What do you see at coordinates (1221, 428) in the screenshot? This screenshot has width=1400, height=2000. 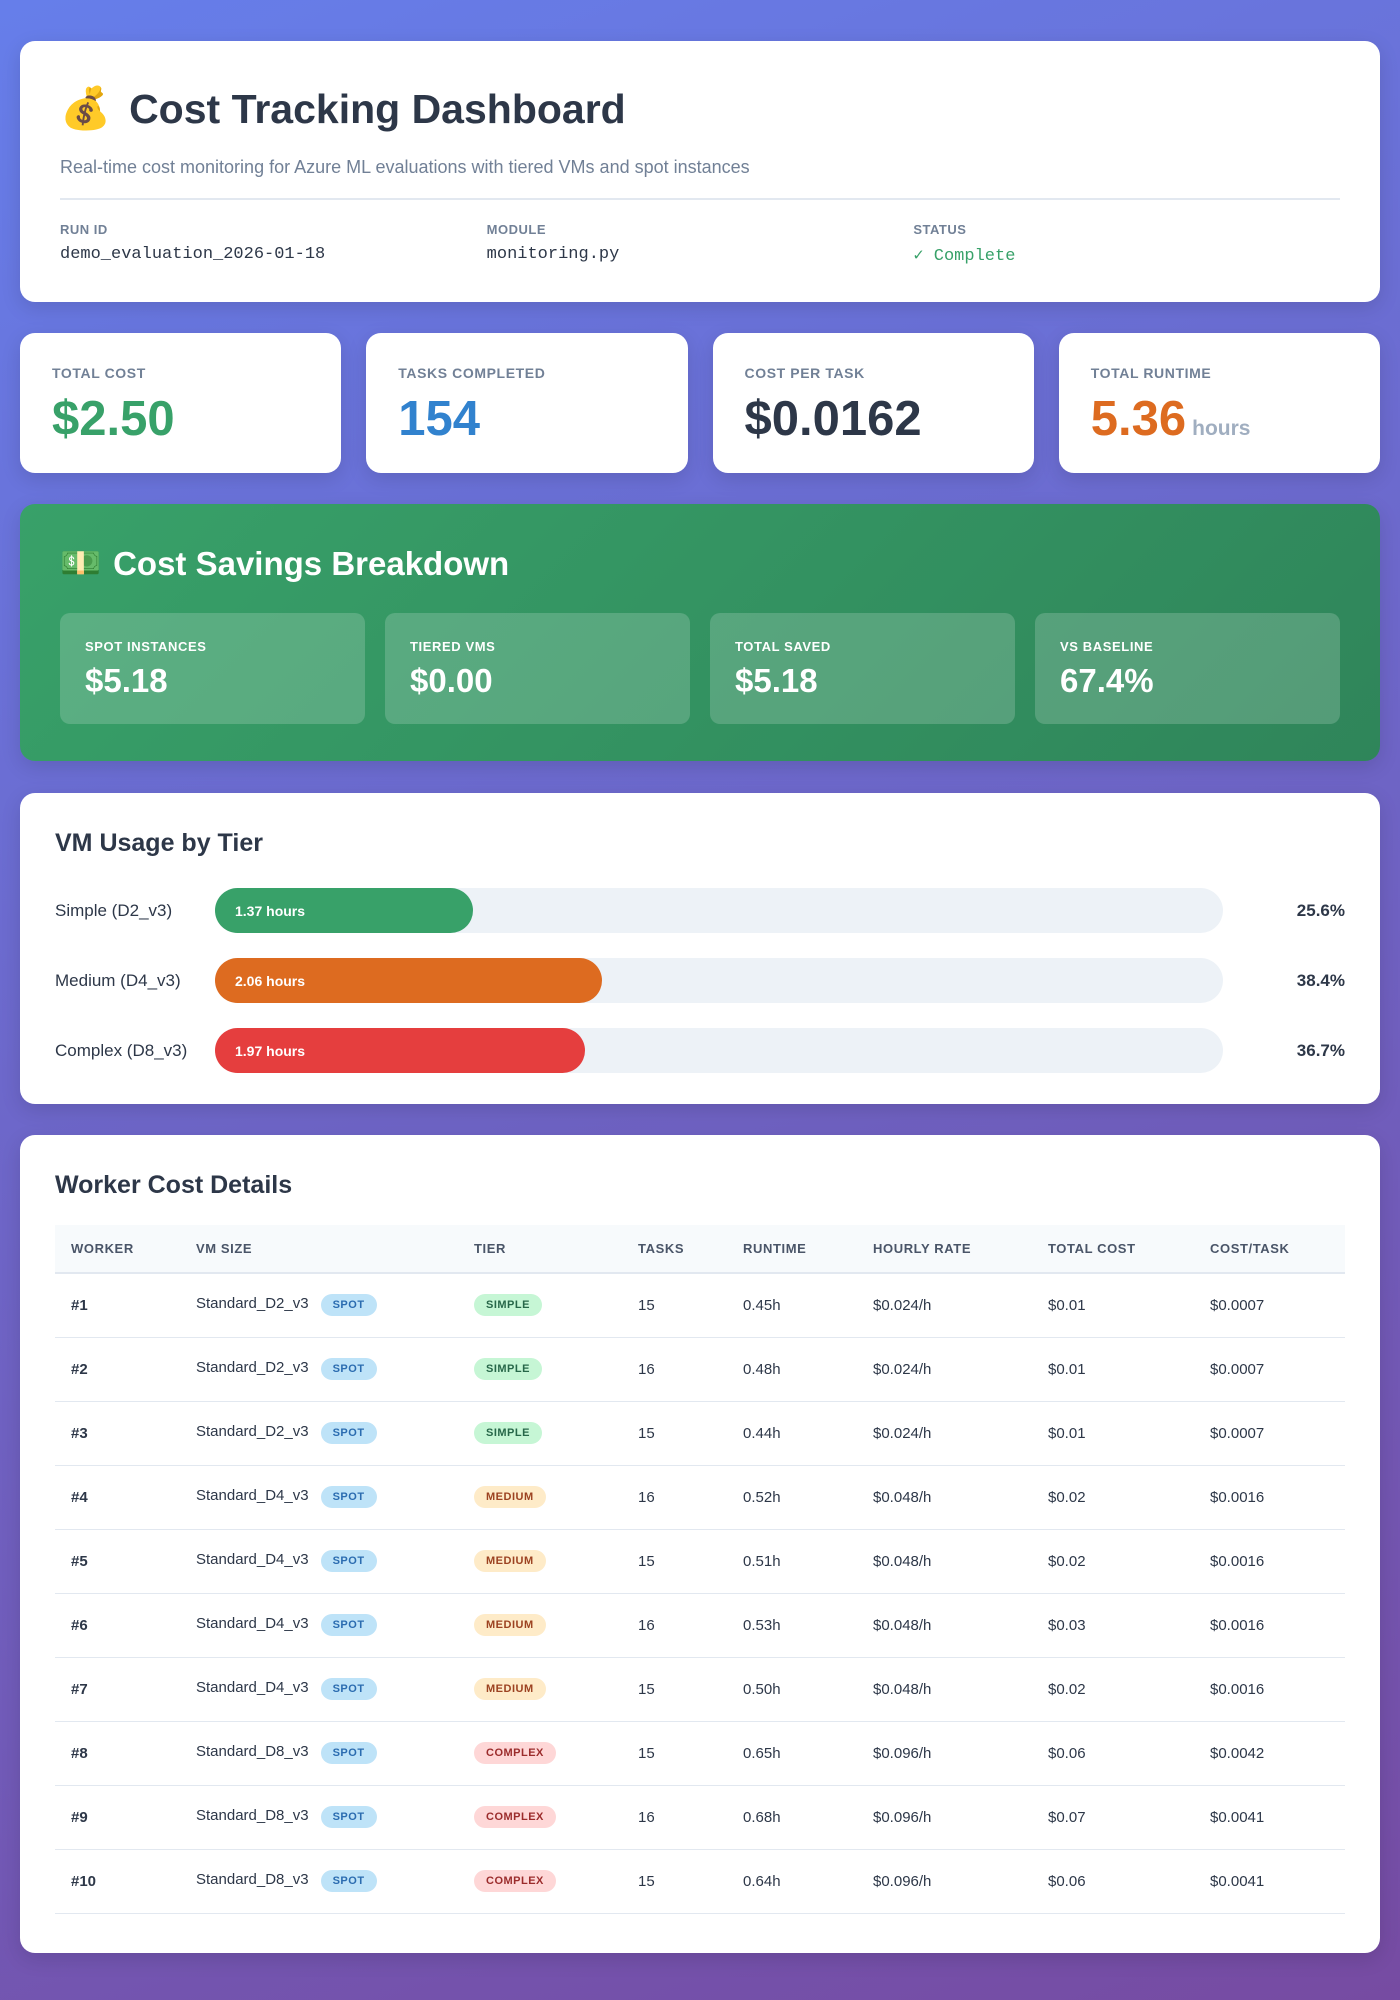 I see `stat-unit: hours` at bounding box center [1221, 428].